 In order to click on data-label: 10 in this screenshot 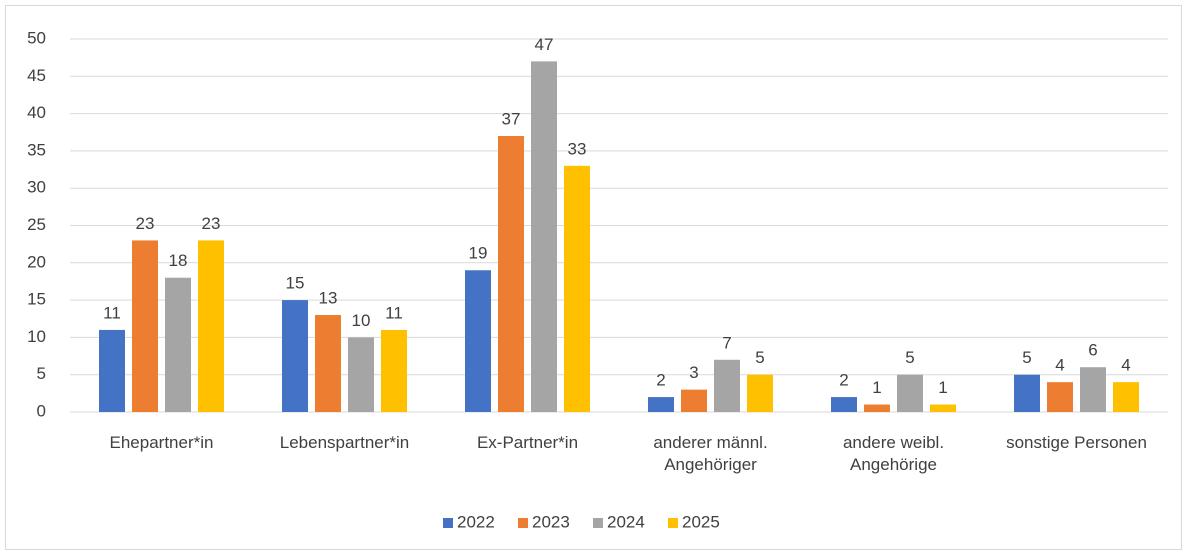, I will do `click(361, 320)`.